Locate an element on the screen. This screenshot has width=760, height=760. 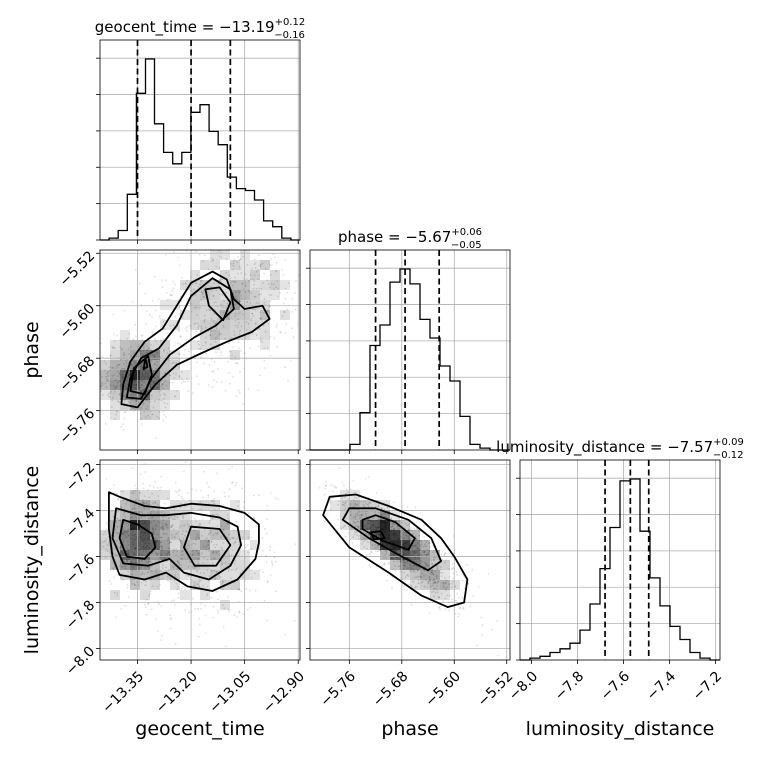
panel-frame-pair1 is located at coordinates (200, 560).